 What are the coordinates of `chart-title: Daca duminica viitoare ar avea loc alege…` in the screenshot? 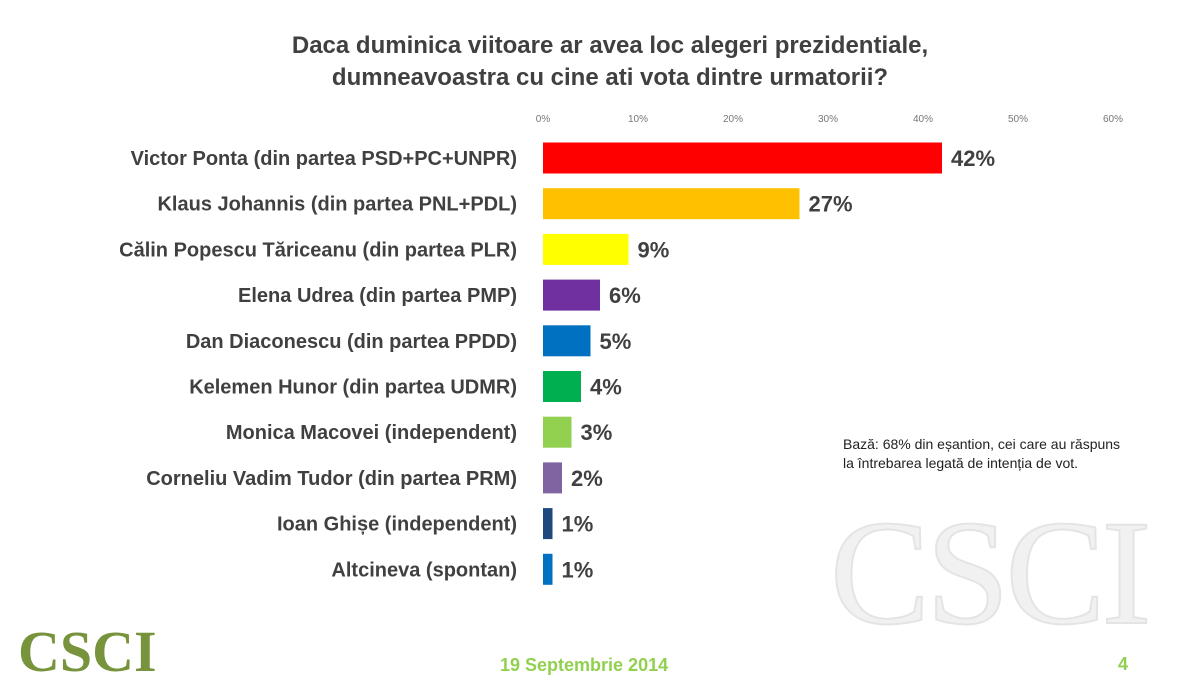 It's located at (610, 62).